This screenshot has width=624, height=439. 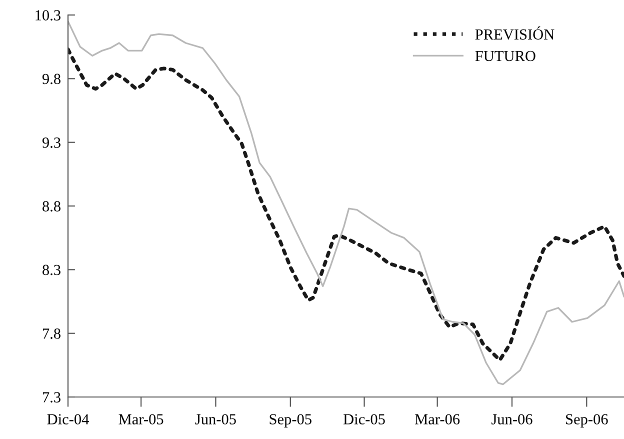 What do you see at coordinates (51, 397) in the screenshot?
I see `y-tick-label: 7.3` at bounding box center [51, 397].